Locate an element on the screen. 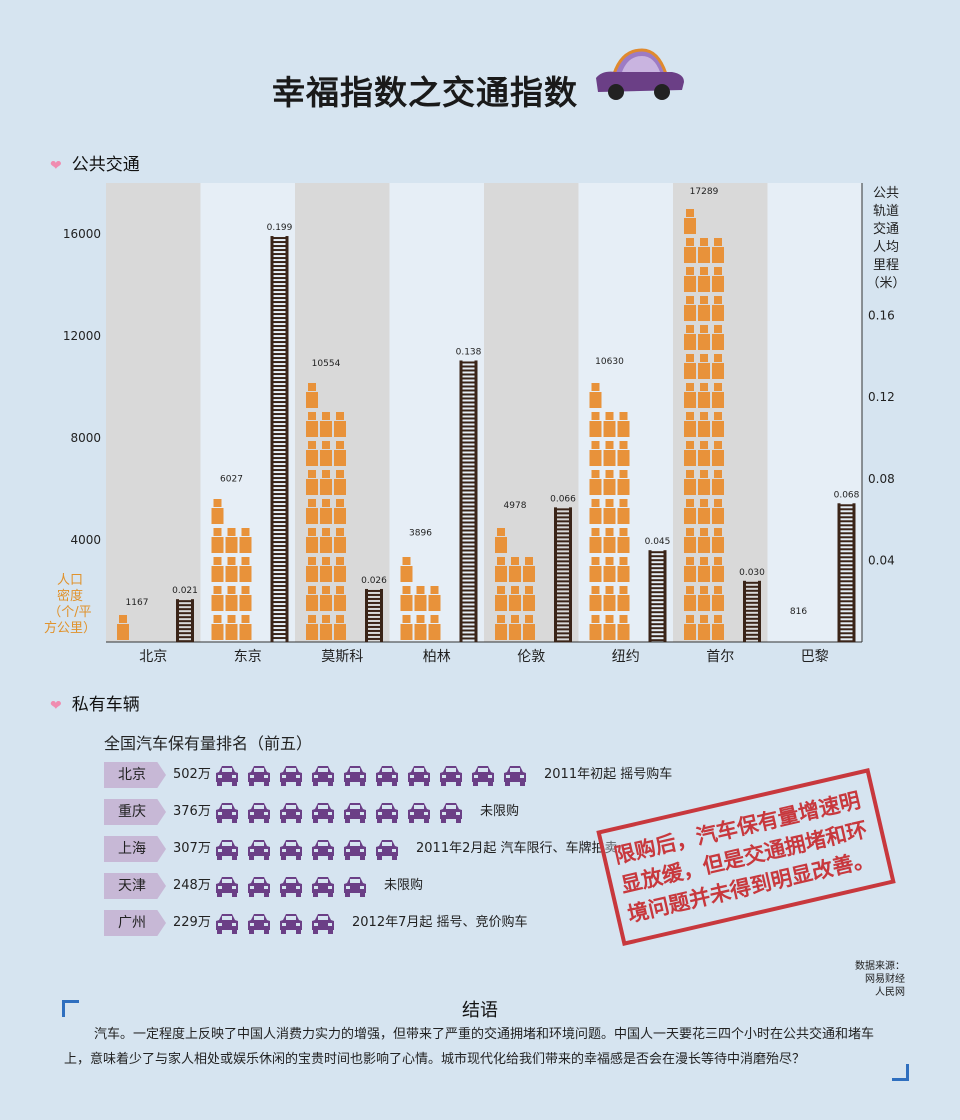 This screenshot has height=1120, width=960. population-data-label: 816 is located at coordinates (798, 612).